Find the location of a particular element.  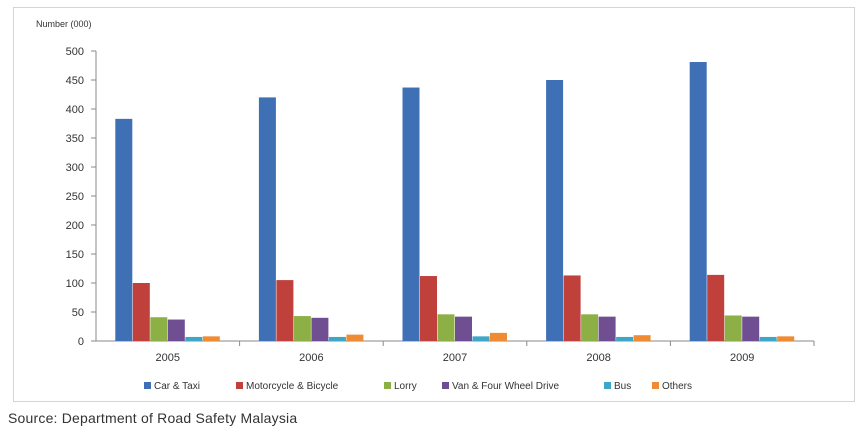

bar-bus-2007 is located at coordinates (481, 338).